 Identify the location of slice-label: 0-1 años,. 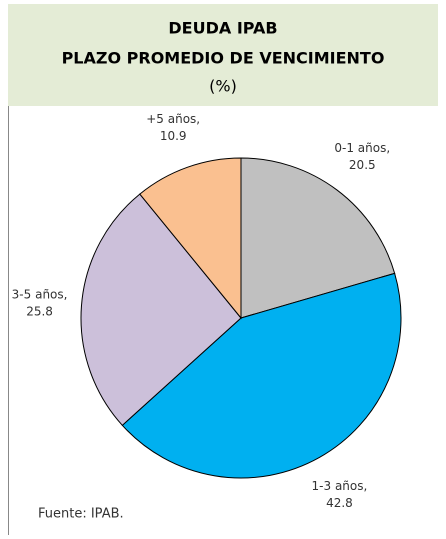
(362, 148).